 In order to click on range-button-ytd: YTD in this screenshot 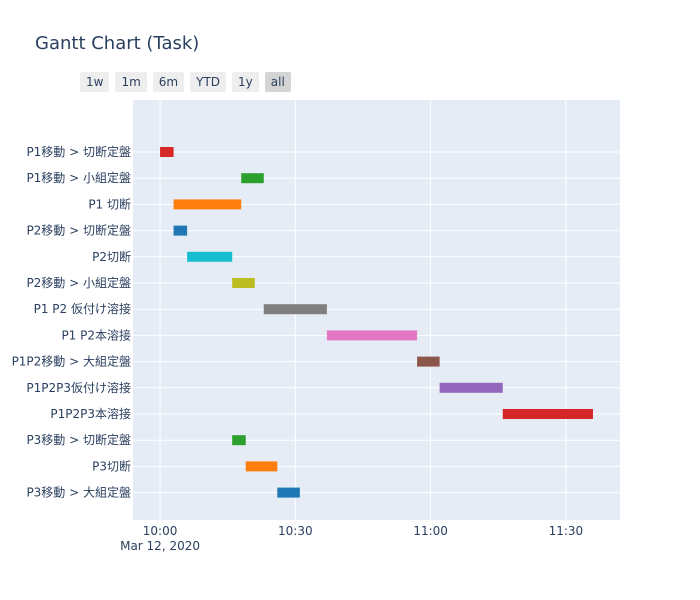, I will do `click(208, 82)`.